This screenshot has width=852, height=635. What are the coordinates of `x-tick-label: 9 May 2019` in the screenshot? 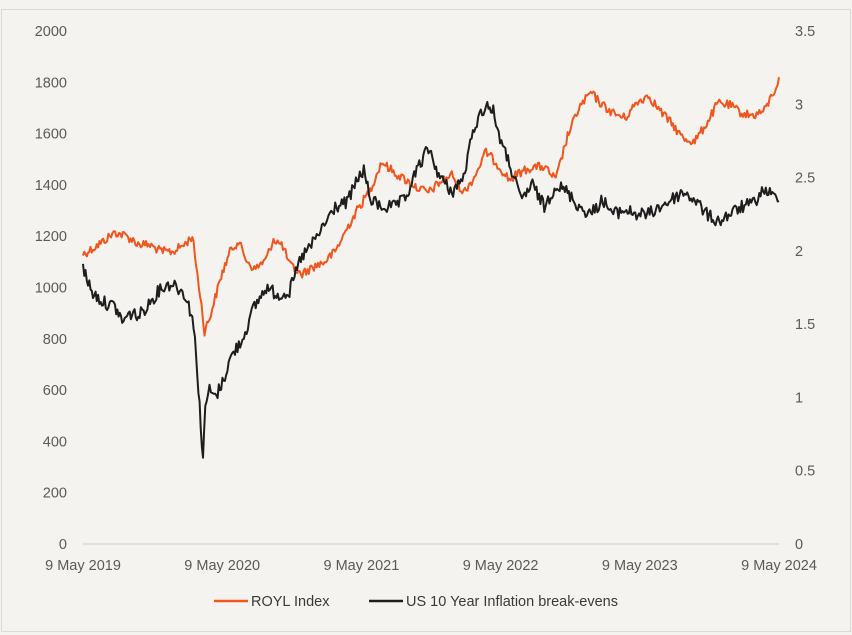 It's located at (83, 566).